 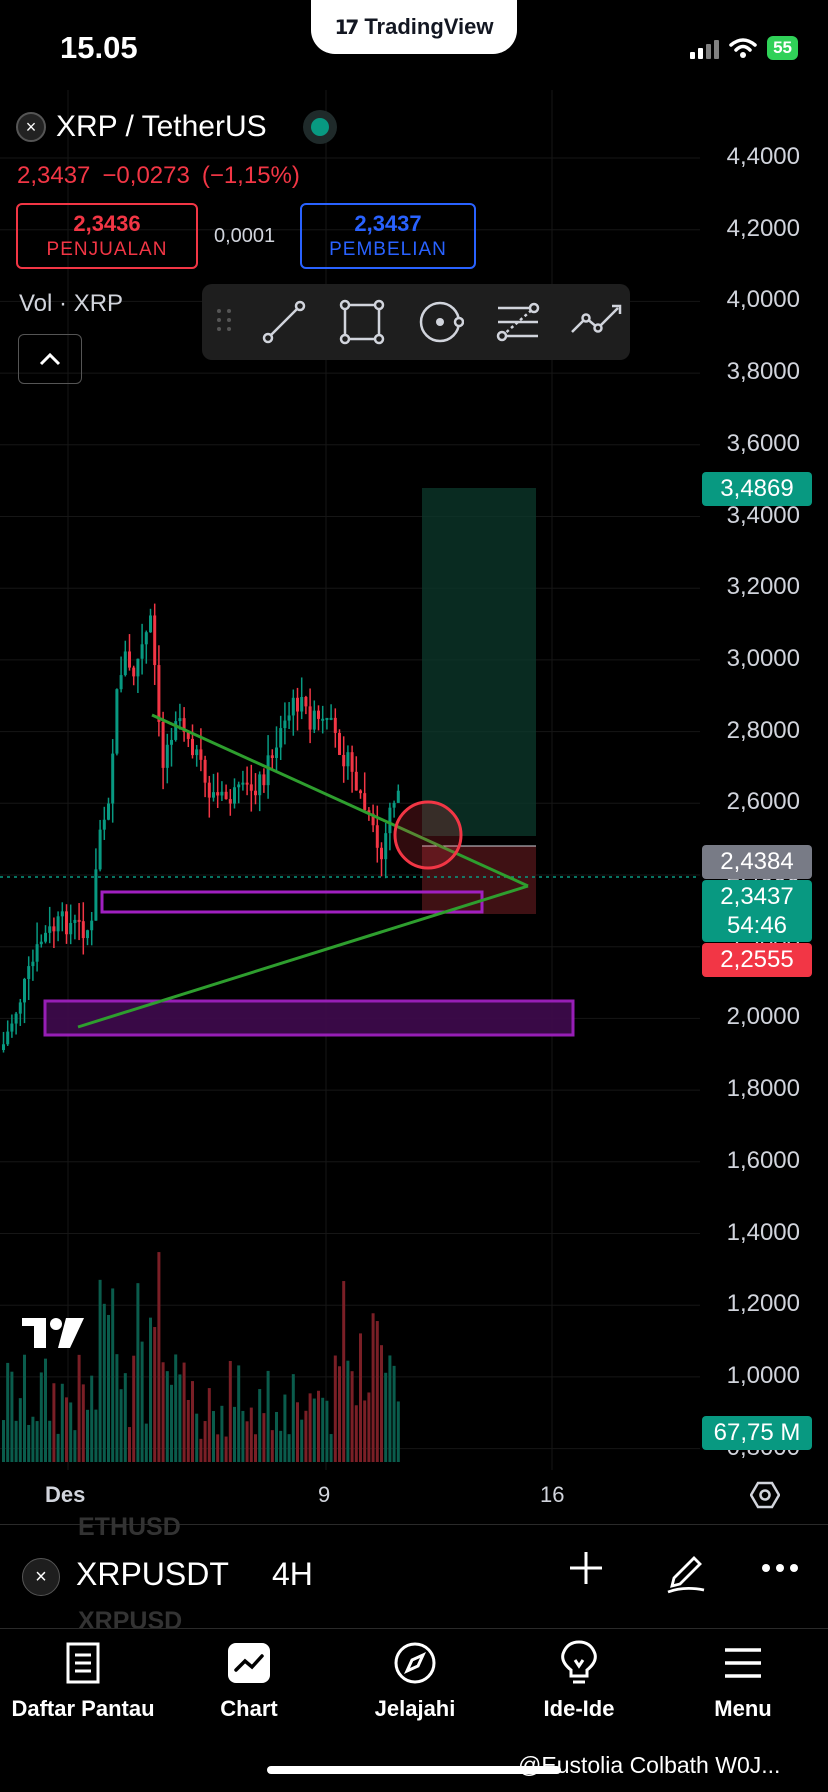 What do you see at coordinates (50, 359) in the screenshot?
I see `collapse-legend-button` at bounding box center [50, 359].